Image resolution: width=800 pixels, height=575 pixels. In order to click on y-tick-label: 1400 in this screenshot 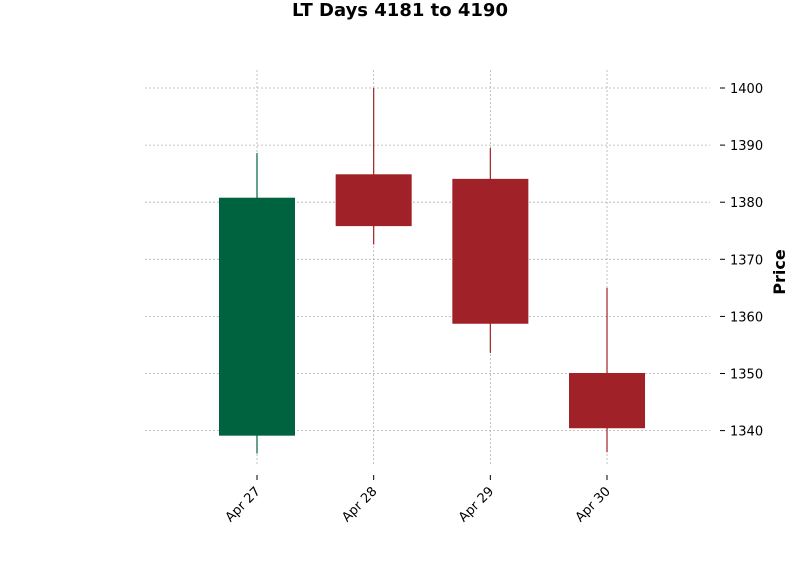, I will do `click(746, 89)`.